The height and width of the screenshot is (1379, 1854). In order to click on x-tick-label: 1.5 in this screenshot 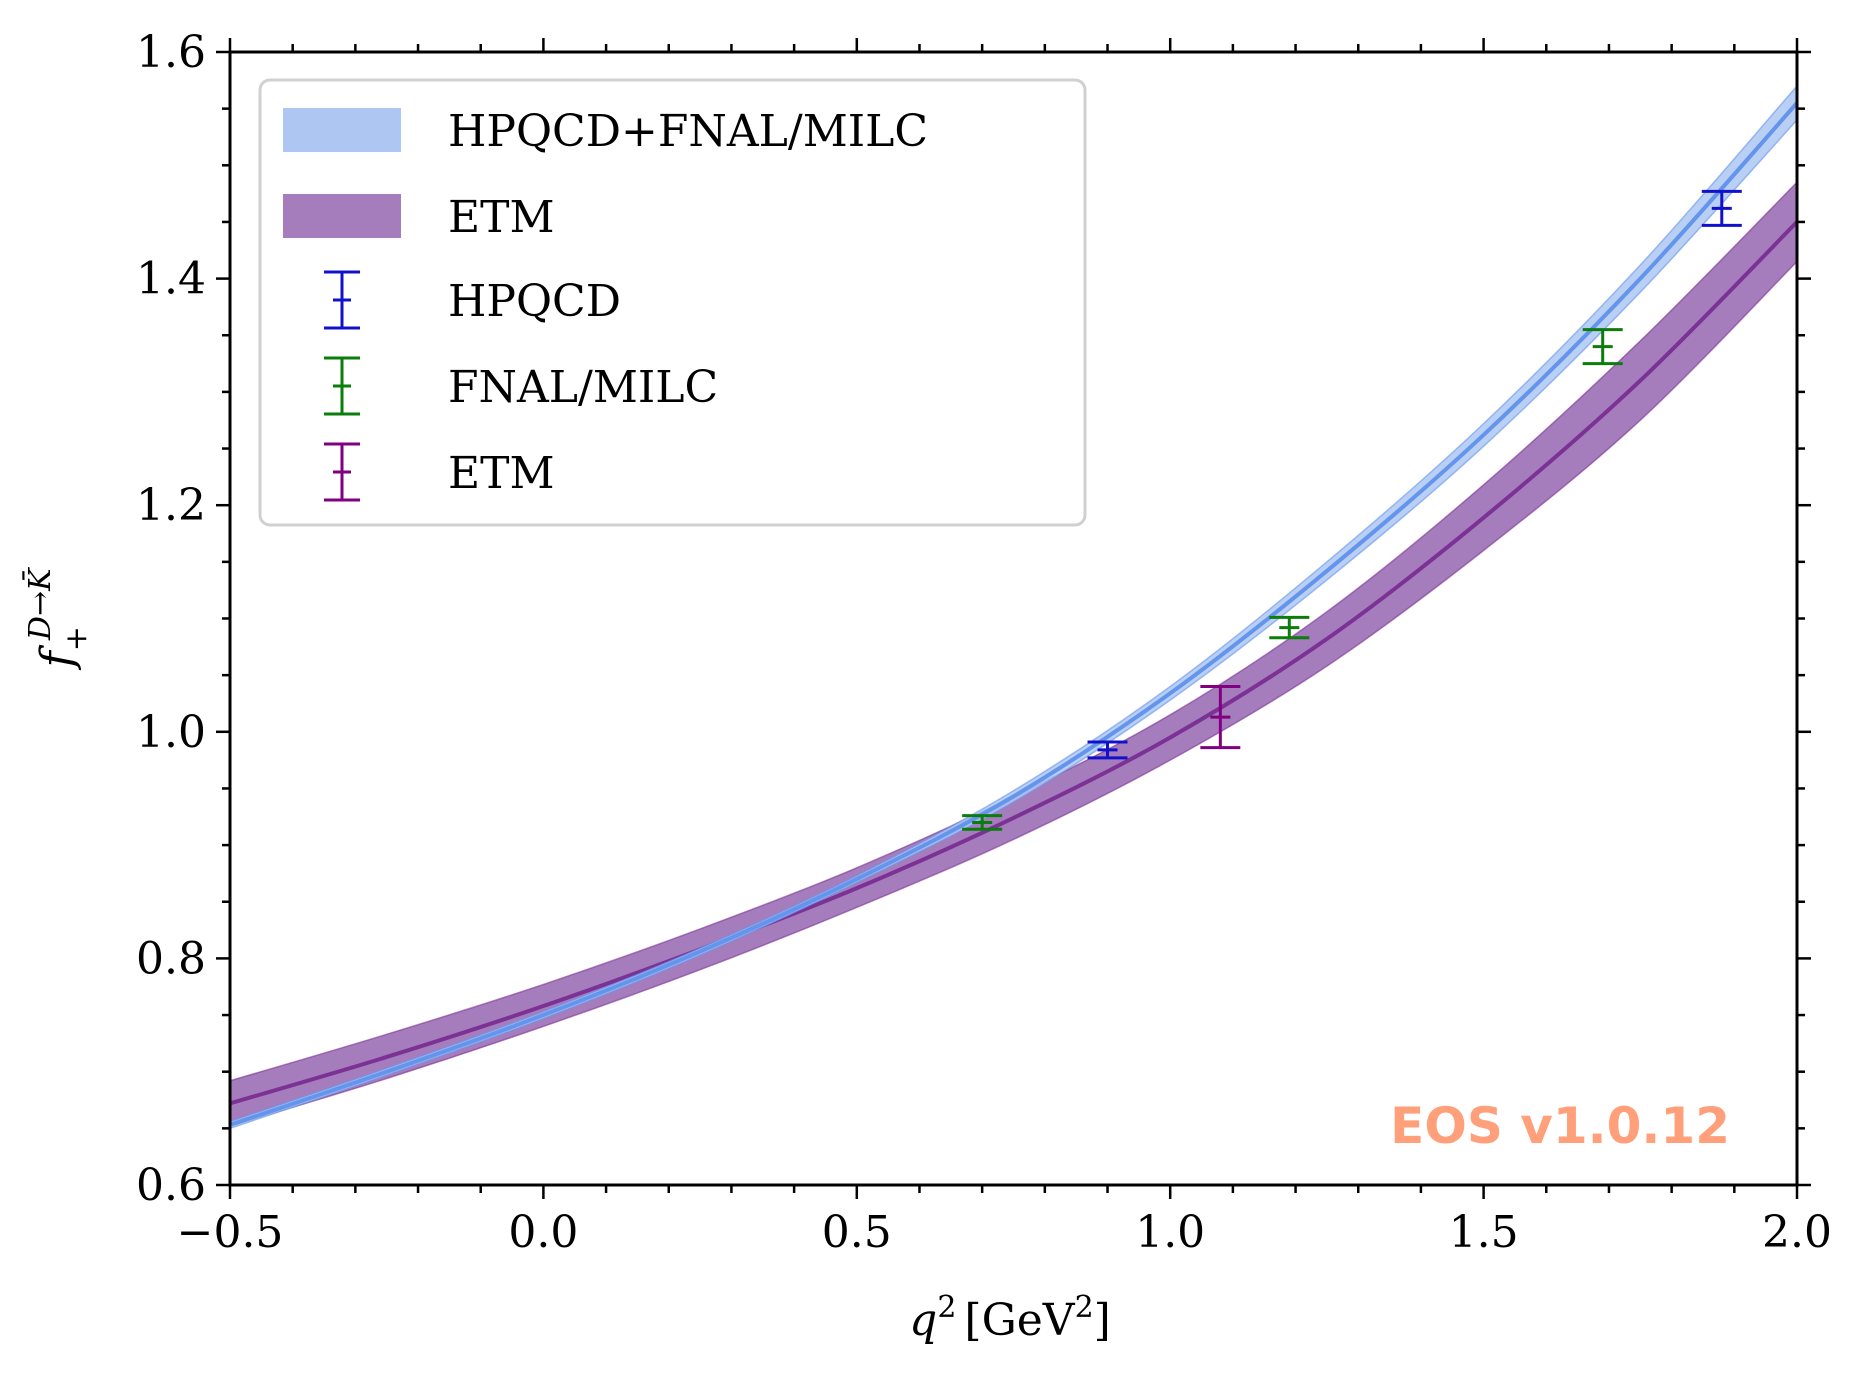, I will do `click(1484, 1232)`.